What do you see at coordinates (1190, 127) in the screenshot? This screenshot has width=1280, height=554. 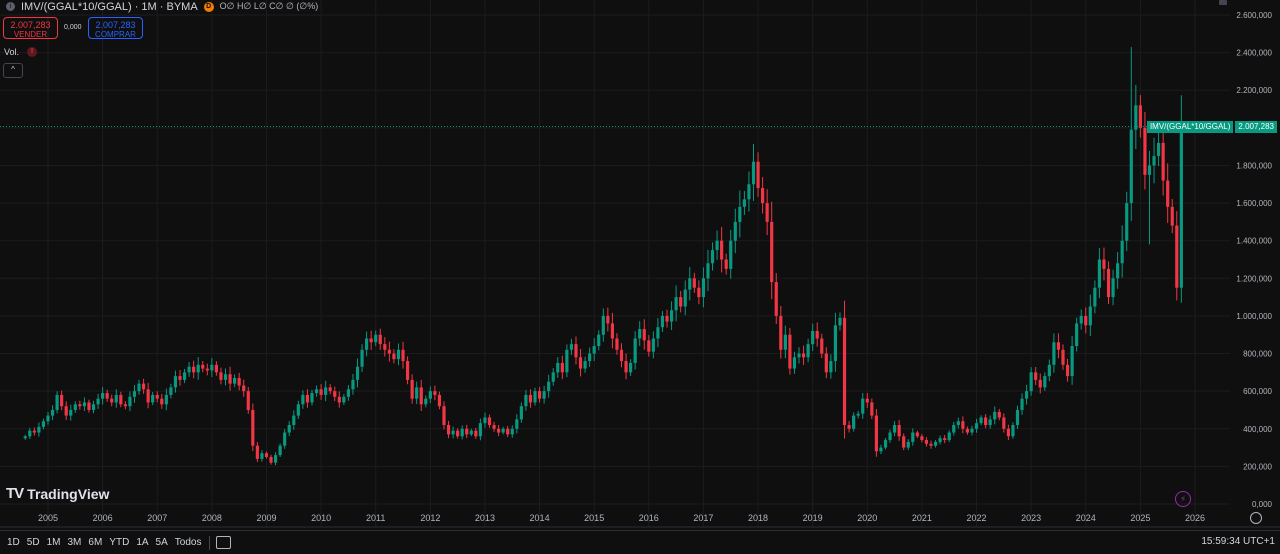 I see `price-tag-symbol: IMV/(GGAL*10/GGAL)` at bounding box center [1190, 127].